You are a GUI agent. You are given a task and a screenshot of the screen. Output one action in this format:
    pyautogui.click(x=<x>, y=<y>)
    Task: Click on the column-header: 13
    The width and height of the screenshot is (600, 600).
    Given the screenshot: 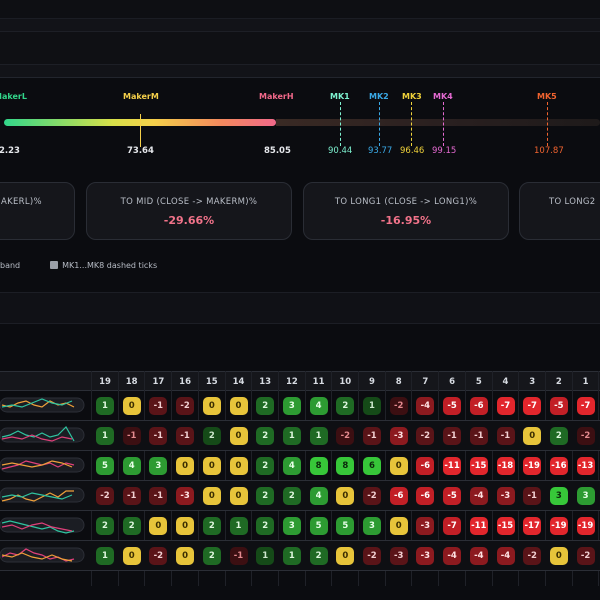 What is the action you would take?
    pyautogui.click(x=265, y=382)
    